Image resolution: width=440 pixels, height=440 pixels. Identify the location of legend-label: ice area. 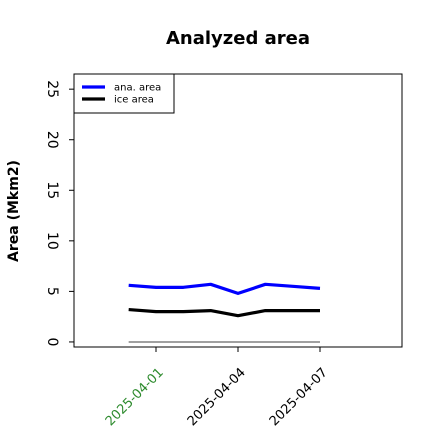
(134, 100).